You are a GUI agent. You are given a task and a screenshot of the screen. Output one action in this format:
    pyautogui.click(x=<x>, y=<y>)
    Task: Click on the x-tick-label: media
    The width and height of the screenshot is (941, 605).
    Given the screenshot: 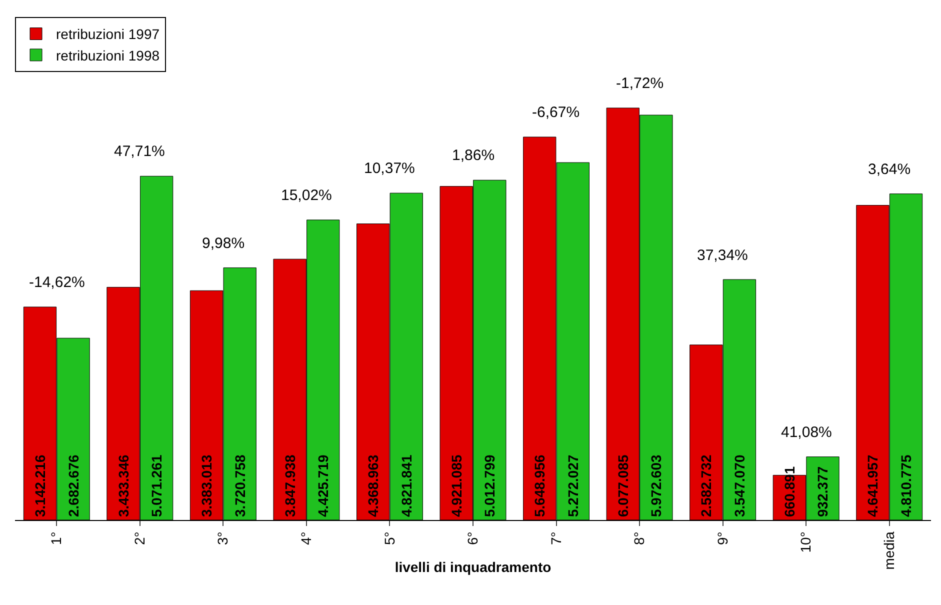 What is the action you would take?
    pyautogui.click(x=888, y=550)
    